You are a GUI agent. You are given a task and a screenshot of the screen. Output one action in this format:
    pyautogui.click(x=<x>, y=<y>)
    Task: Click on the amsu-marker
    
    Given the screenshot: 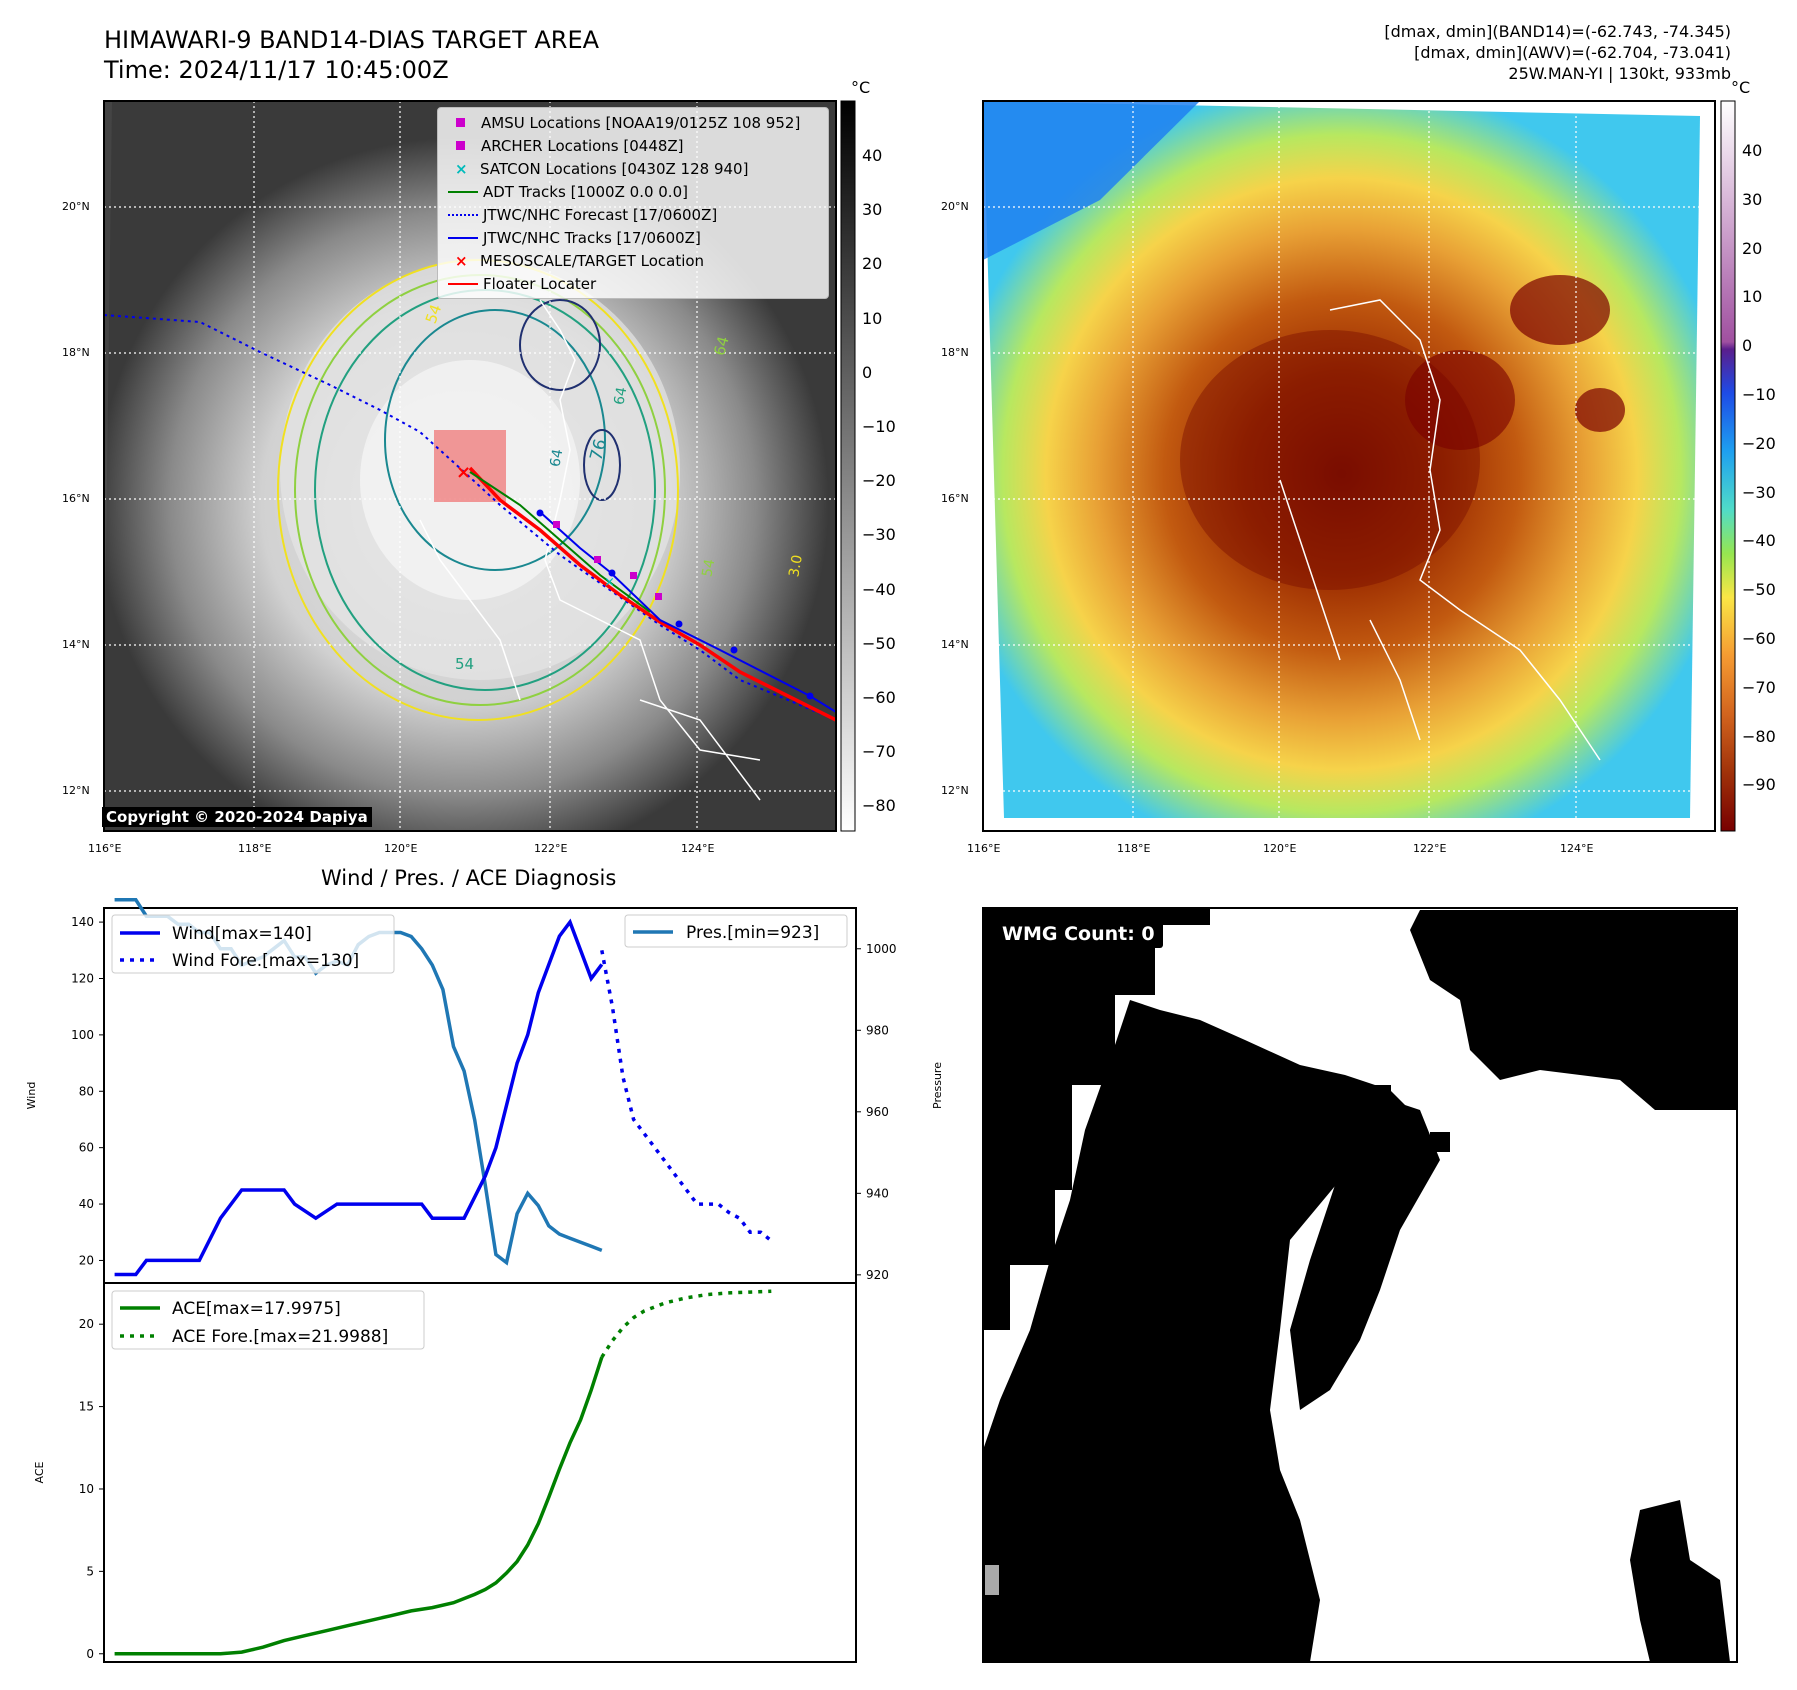 What is the action you would take?
    pyautogui.click(x=556, y=524)
    